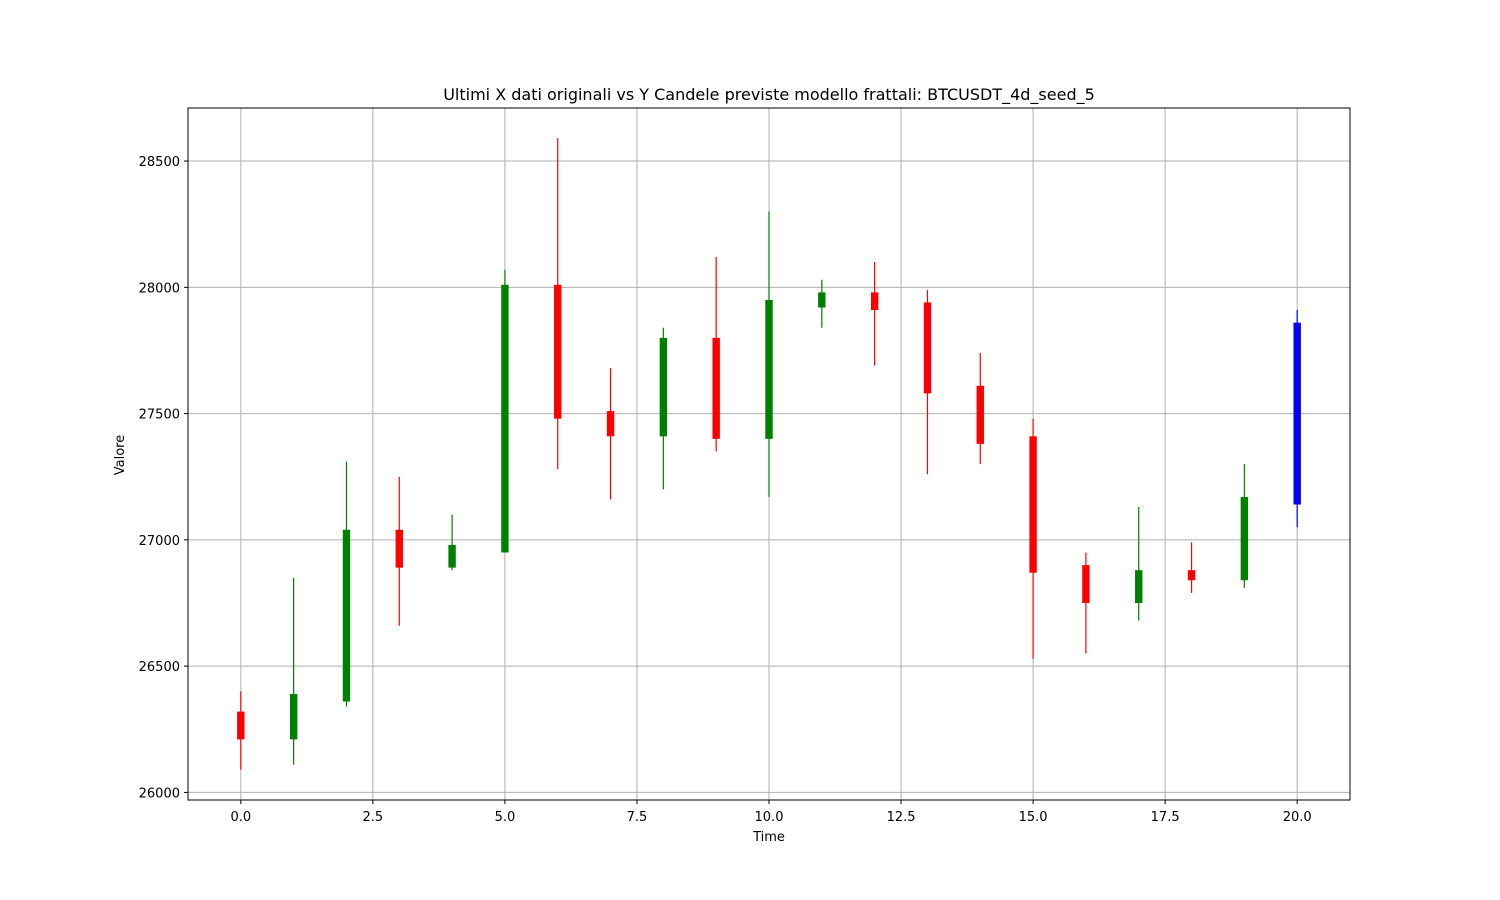 This screenshot has width=1500, height=900. What do you see at coordinates (373, 817) in the screenshot?
I see `x-tick-label: 2.5` at bounding box center [373, 817].